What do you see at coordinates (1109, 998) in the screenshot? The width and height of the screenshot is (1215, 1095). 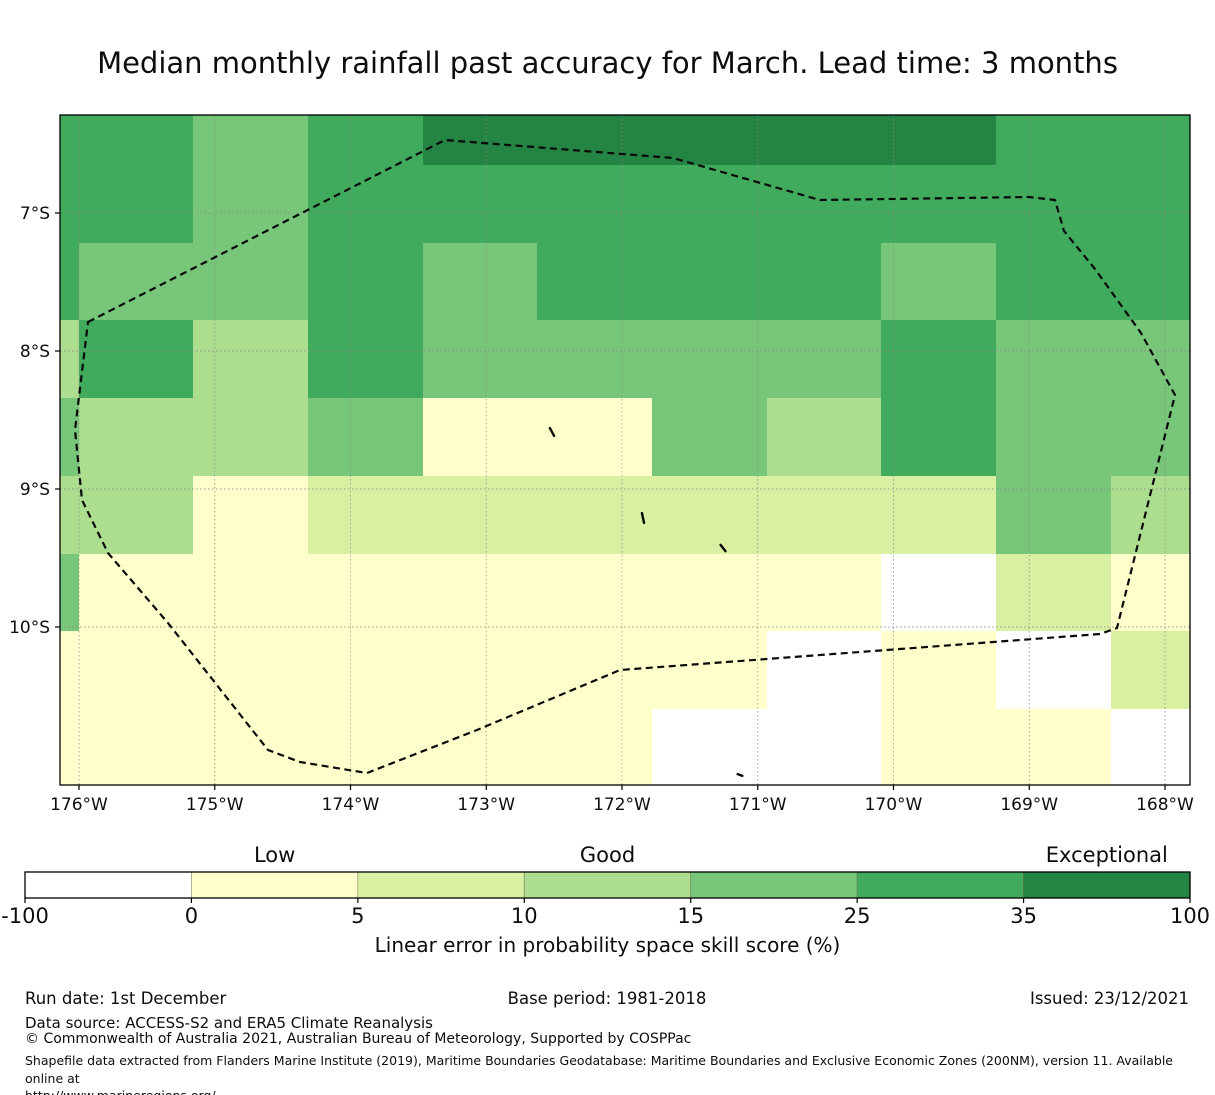 I see `issued-label: Issued: 23/12/2021` at bounding box center [1109, 998].